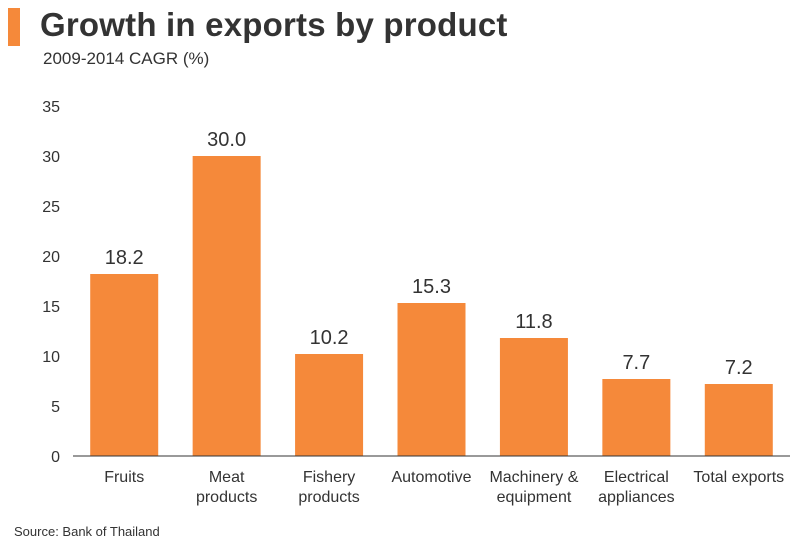 This screenshot has width=800, height=546. What do you see at coordinates (226, 140) in the screenshot?
I see `data-label: 30.0` at bounding box center [226, 140].